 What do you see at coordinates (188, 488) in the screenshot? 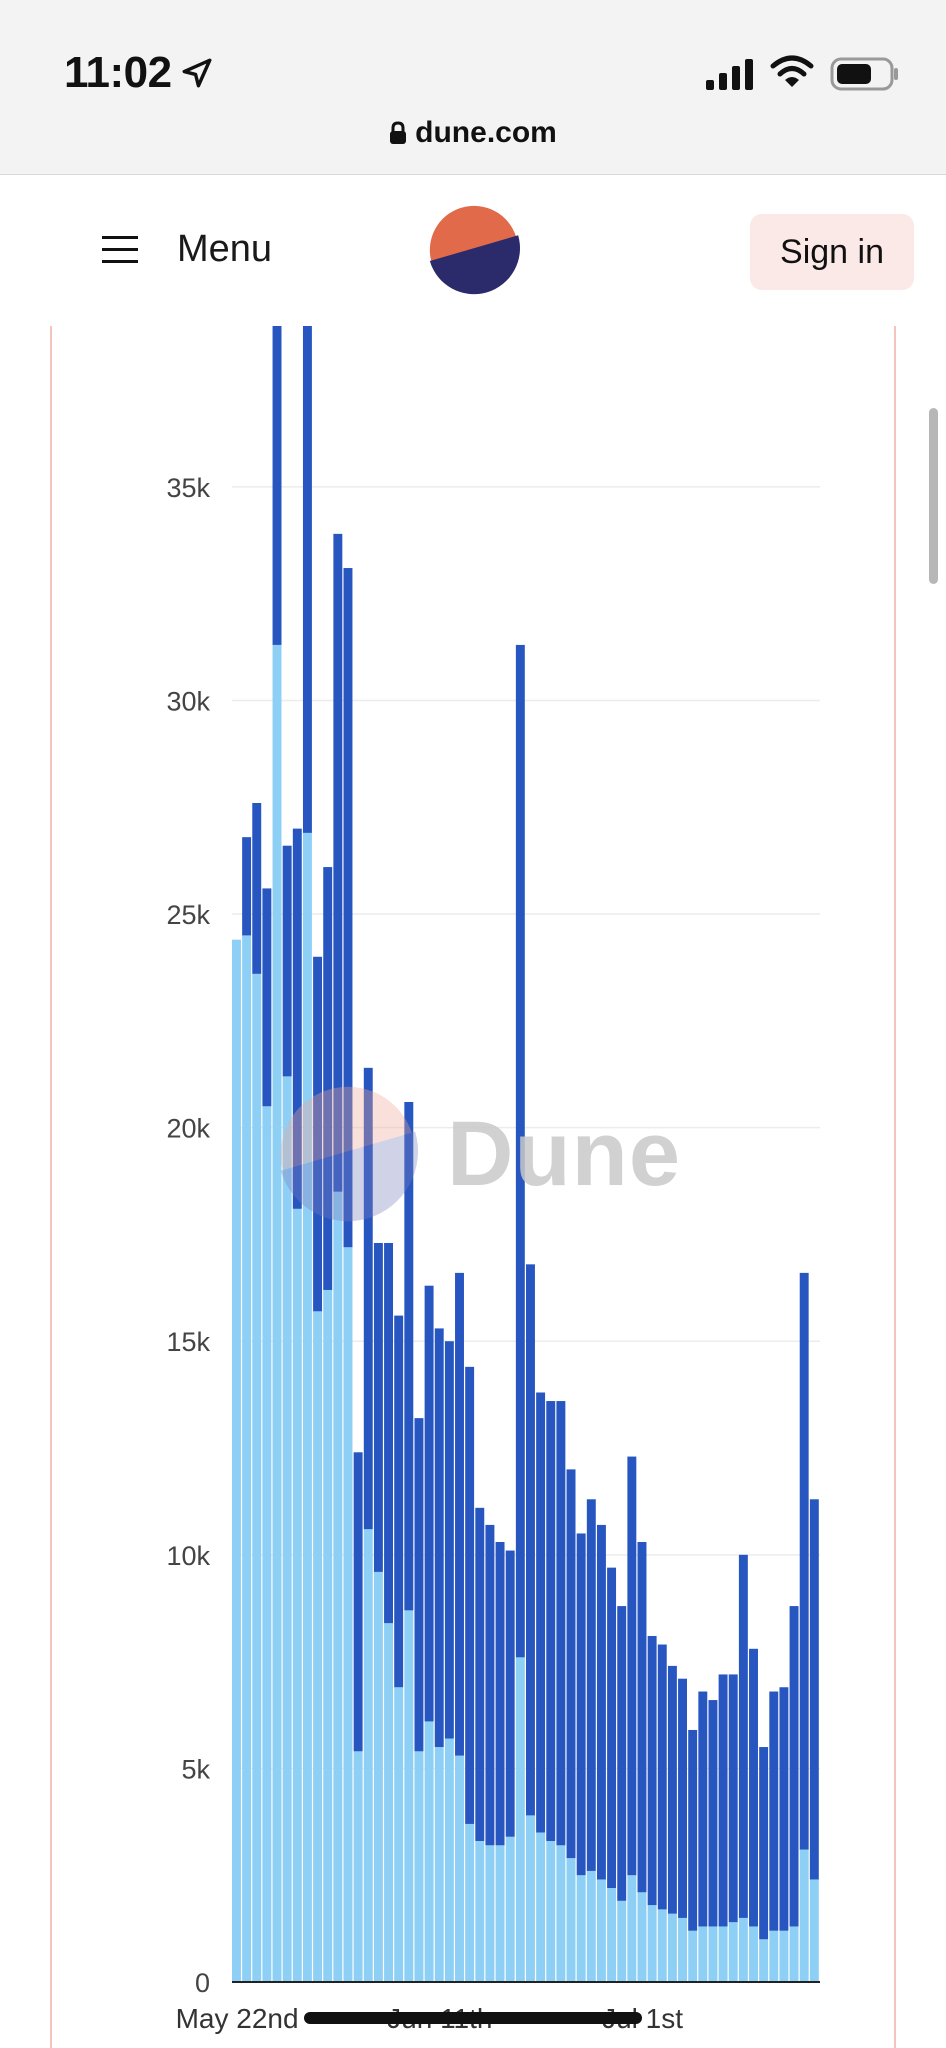
I see `y-tick-label: 35k` at bounding box center [188, 488].